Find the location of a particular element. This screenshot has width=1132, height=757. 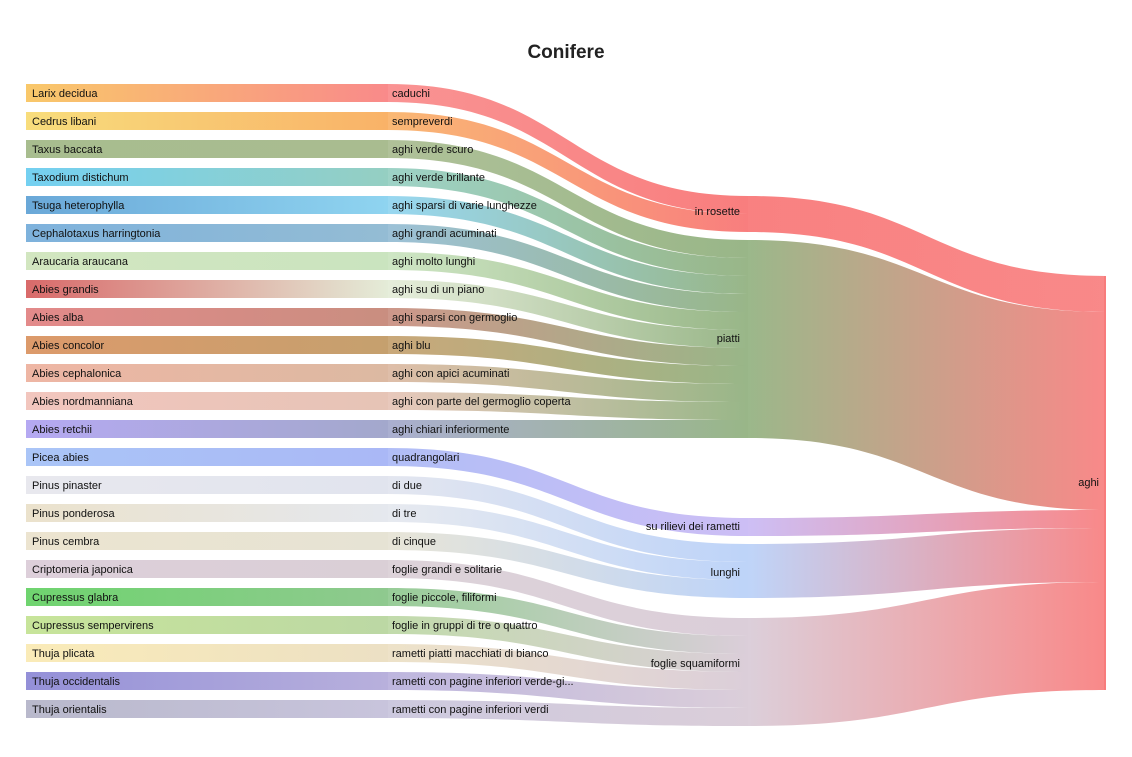

species-label: Abies concolor is located at coordinates (68, 346).